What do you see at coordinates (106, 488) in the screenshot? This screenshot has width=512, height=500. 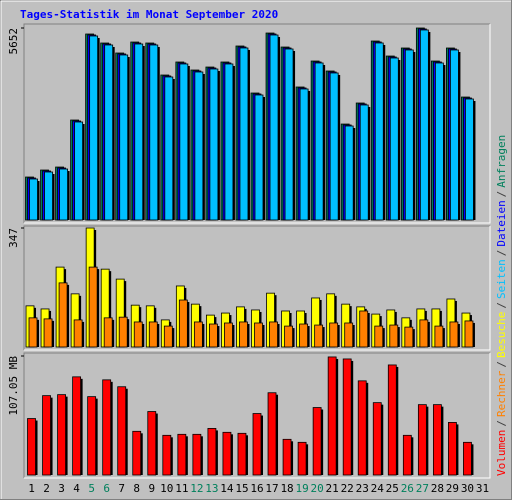 I see `x-tick-label: 6` at bounding box center [106, 488].